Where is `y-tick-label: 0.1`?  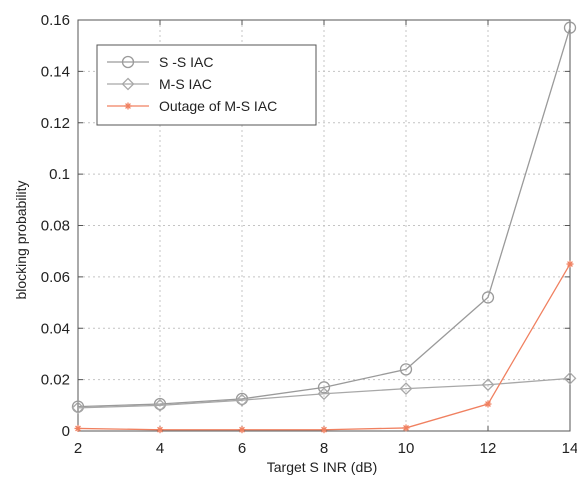 y-tick-label: 0.1 is located at coordinates (59, 174).